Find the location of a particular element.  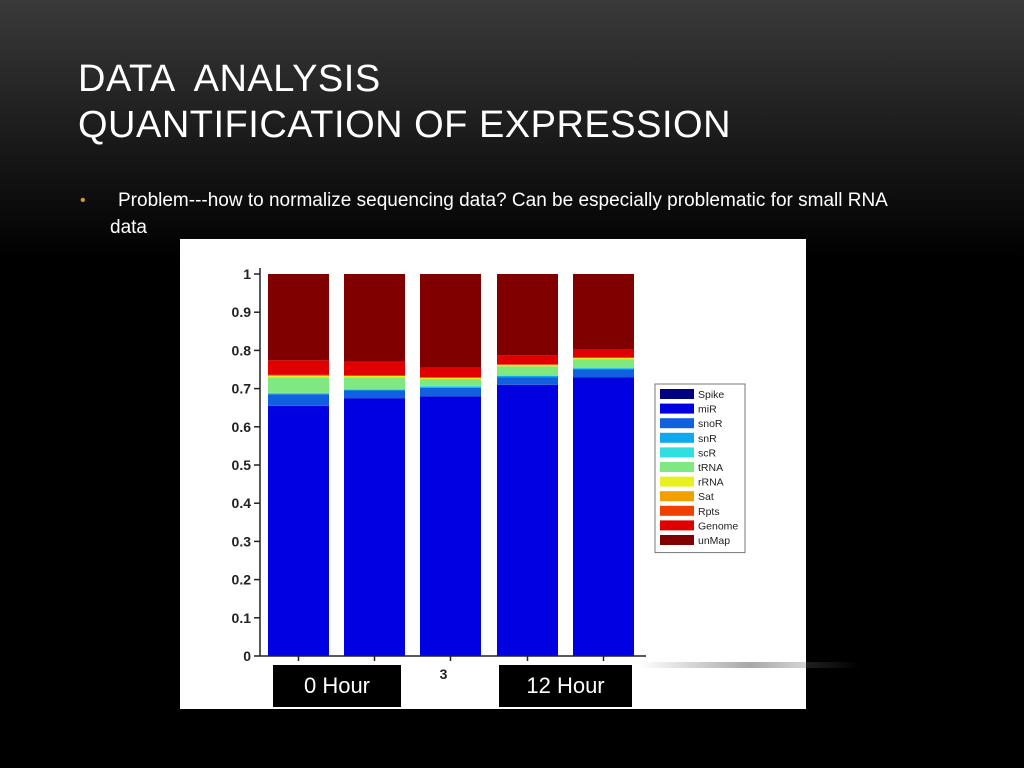

y-tick-label: 0 is located at coordinates (247, 656).